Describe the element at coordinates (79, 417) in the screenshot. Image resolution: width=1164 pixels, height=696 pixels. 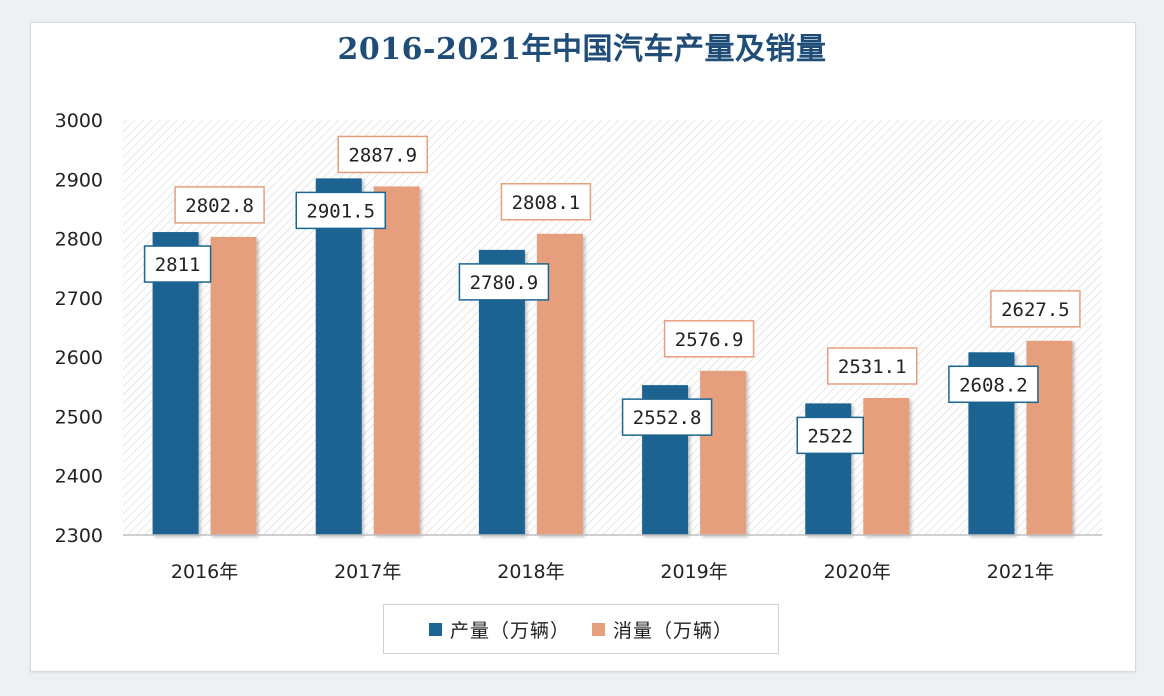
I see `y-tick-label: 2500` at that location.